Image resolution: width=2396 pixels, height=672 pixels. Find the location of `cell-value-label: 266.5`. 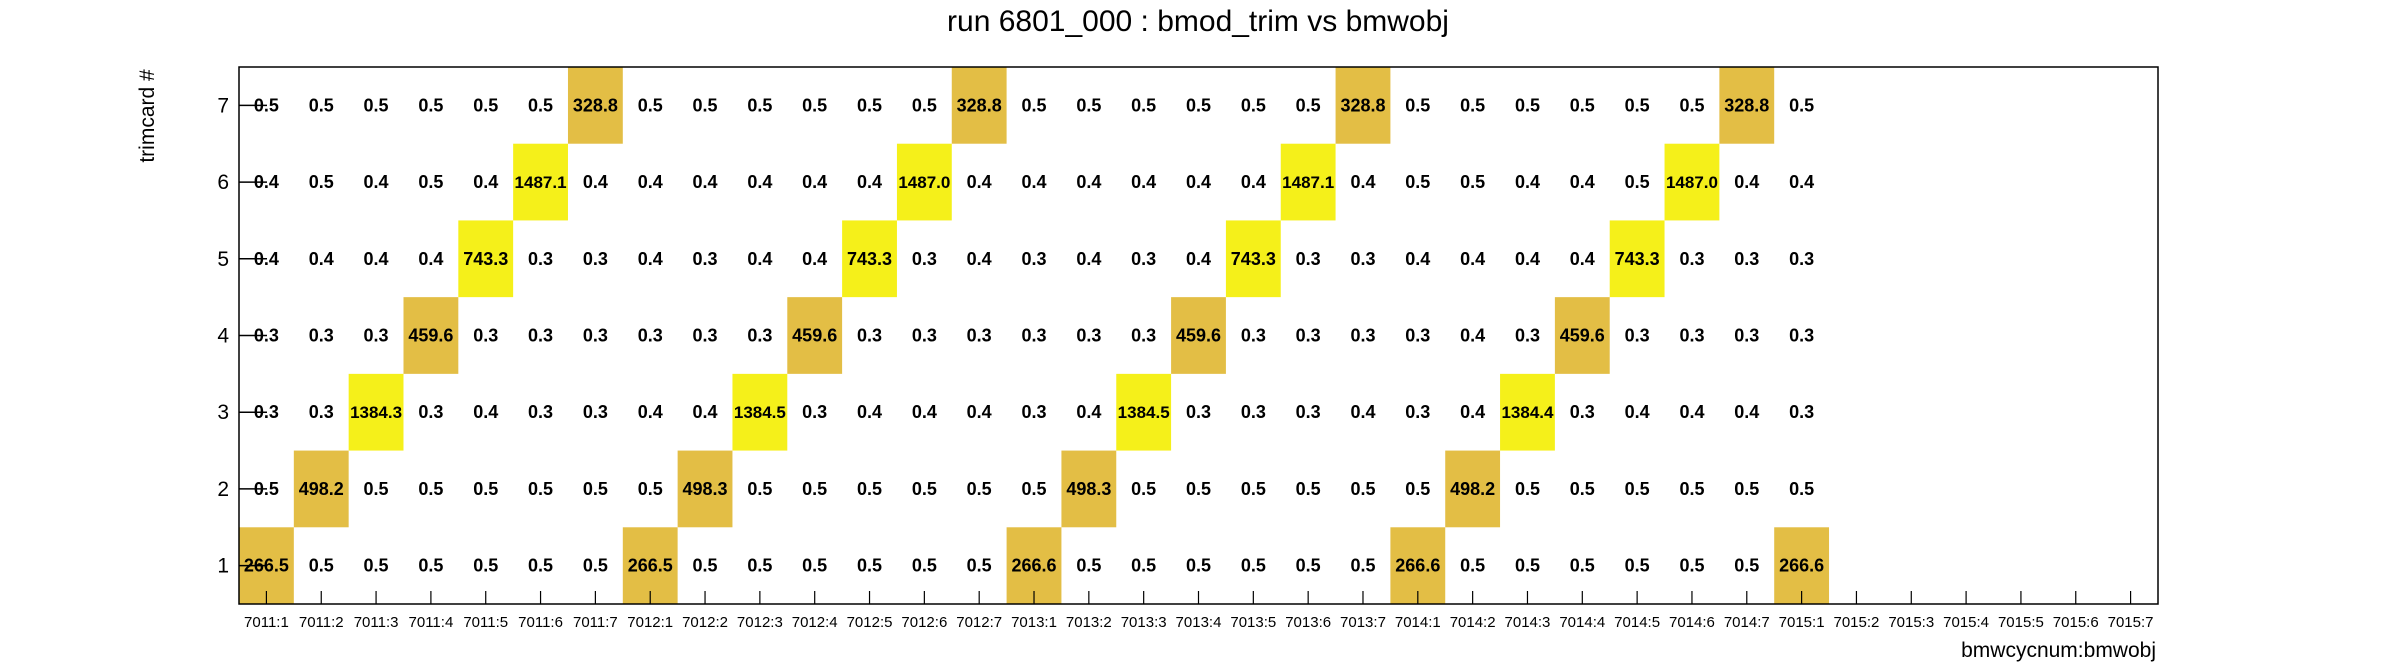

cell-value-label: 266.5 is located at coordinates (650, 566).